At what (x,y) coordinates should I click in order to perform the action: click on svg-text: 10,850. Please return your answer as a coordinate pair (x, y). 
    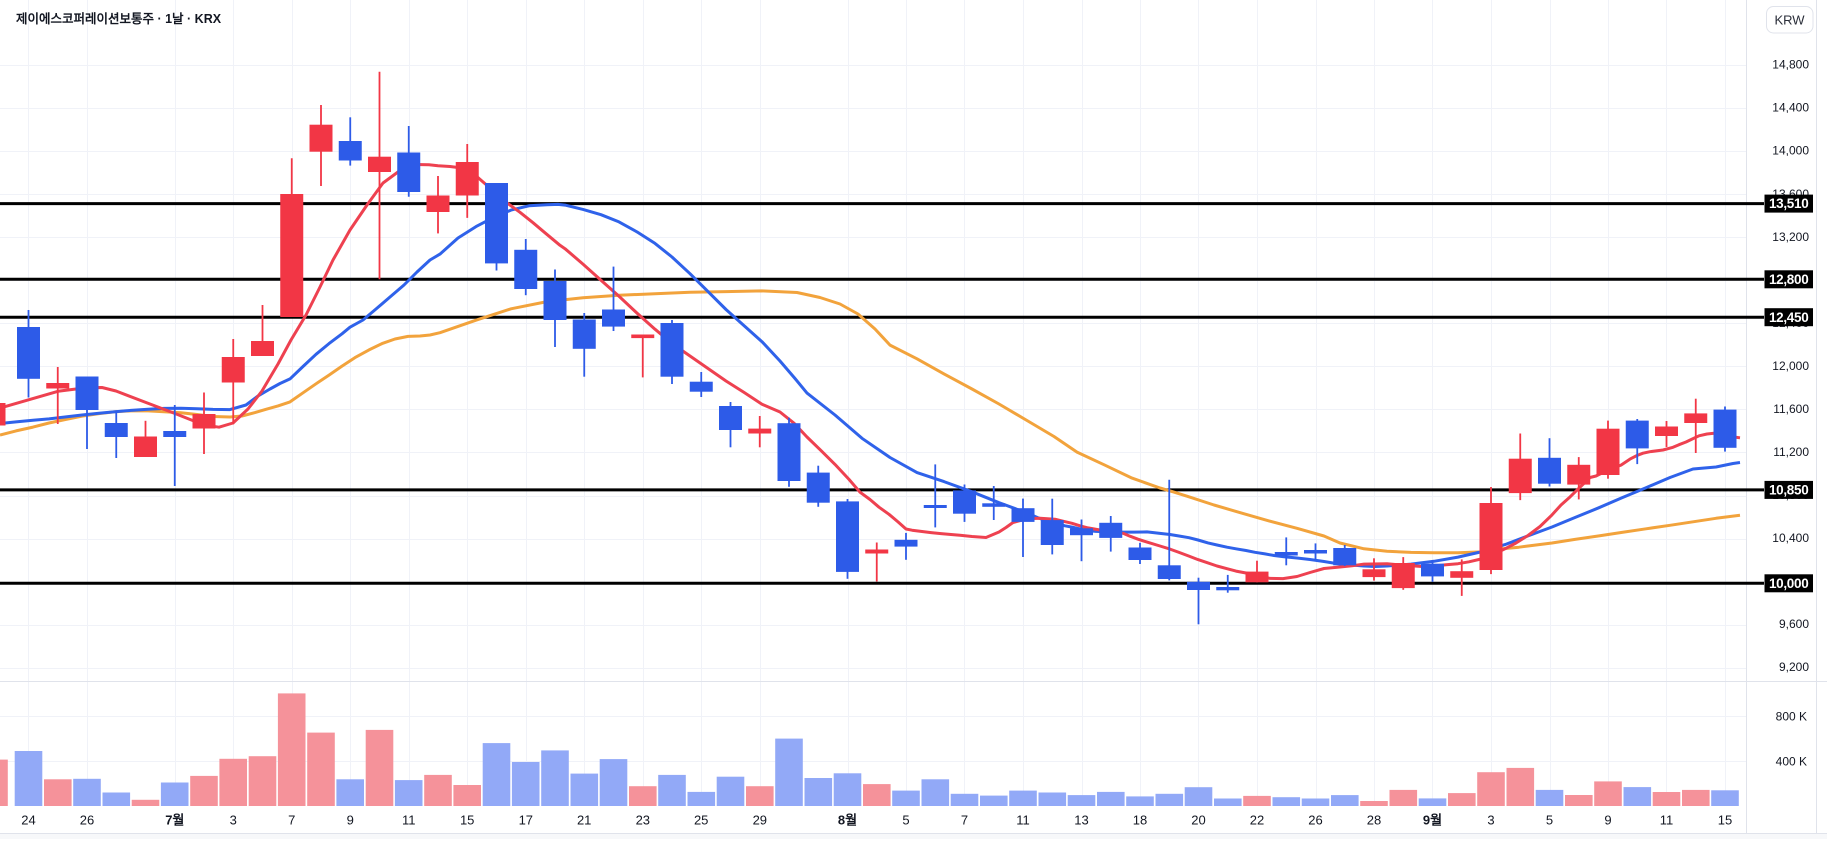
    Looking at the image, I should click on (1789, 490).